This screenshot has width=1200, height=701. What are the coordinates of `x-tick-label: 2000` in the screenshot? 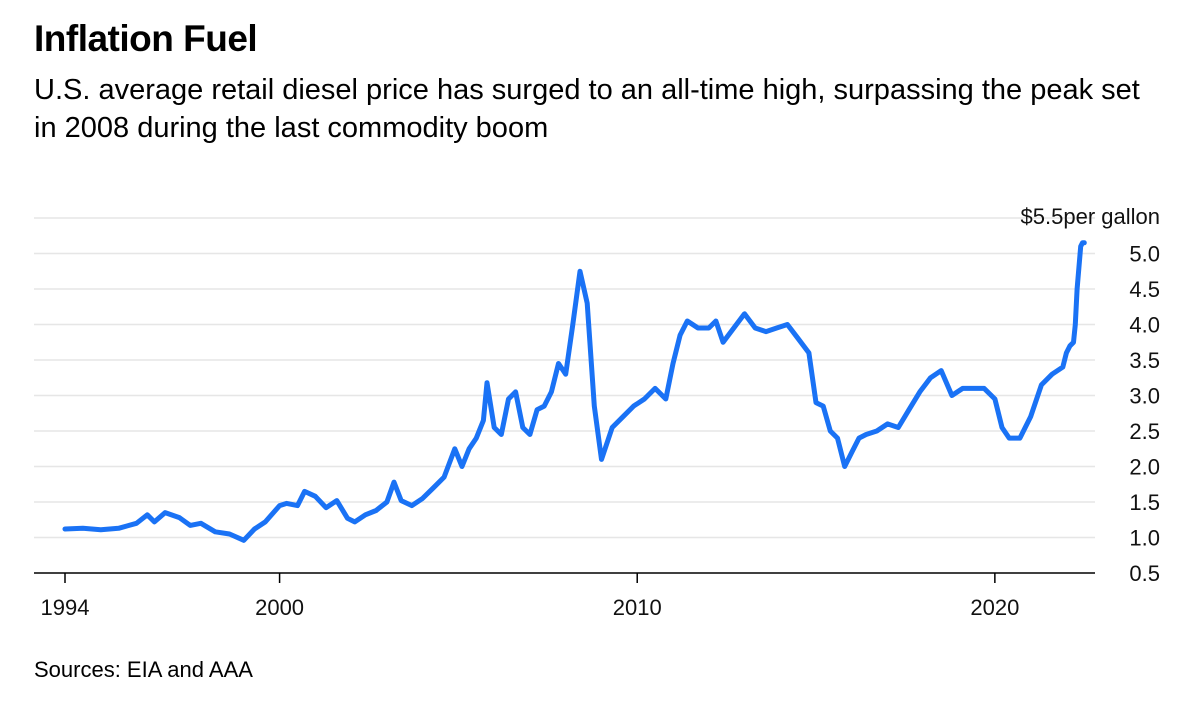 It's located at (279, 607).